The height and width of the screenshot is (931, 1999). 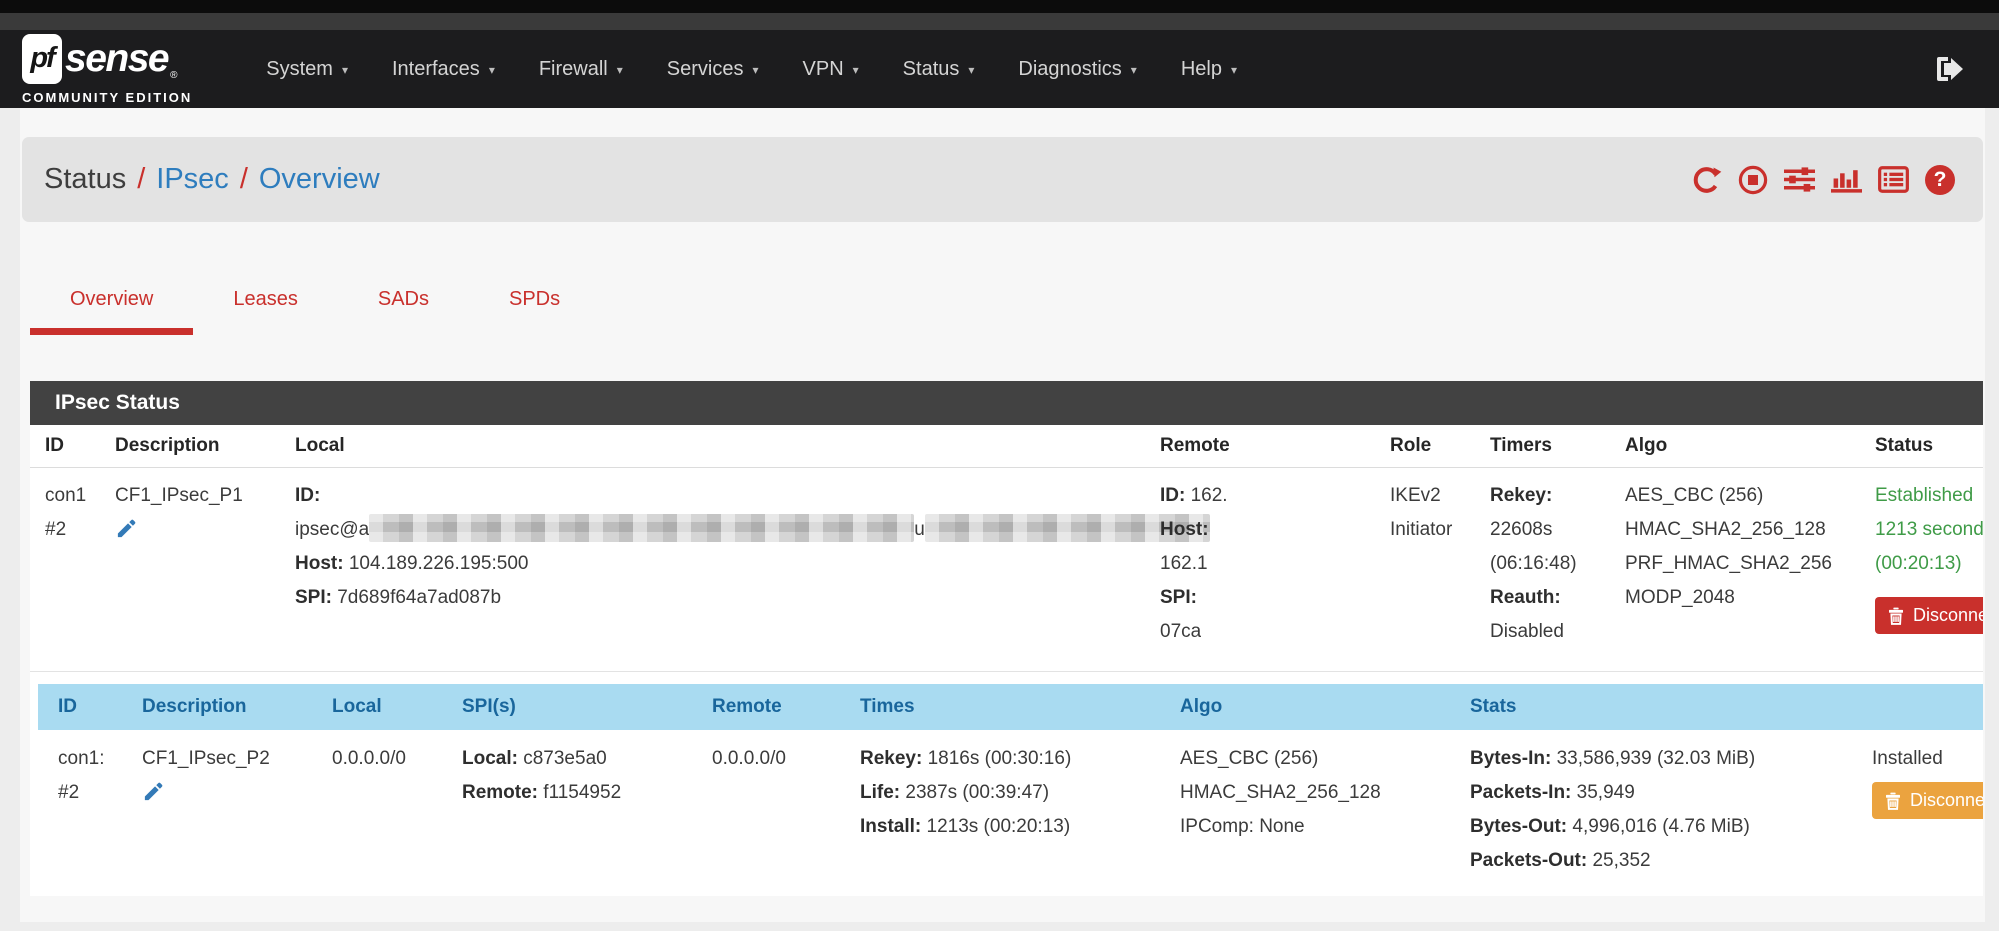 What do you see at coordinates (534, 299) in the screenshot?
I see `tab-spds: SPDs` at bounding box center [534, 299].